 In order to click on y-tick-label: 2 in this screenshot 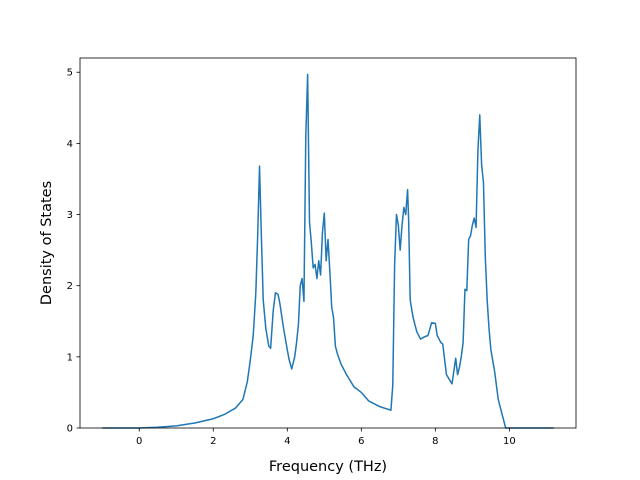, I will do `click(70, 286)`.